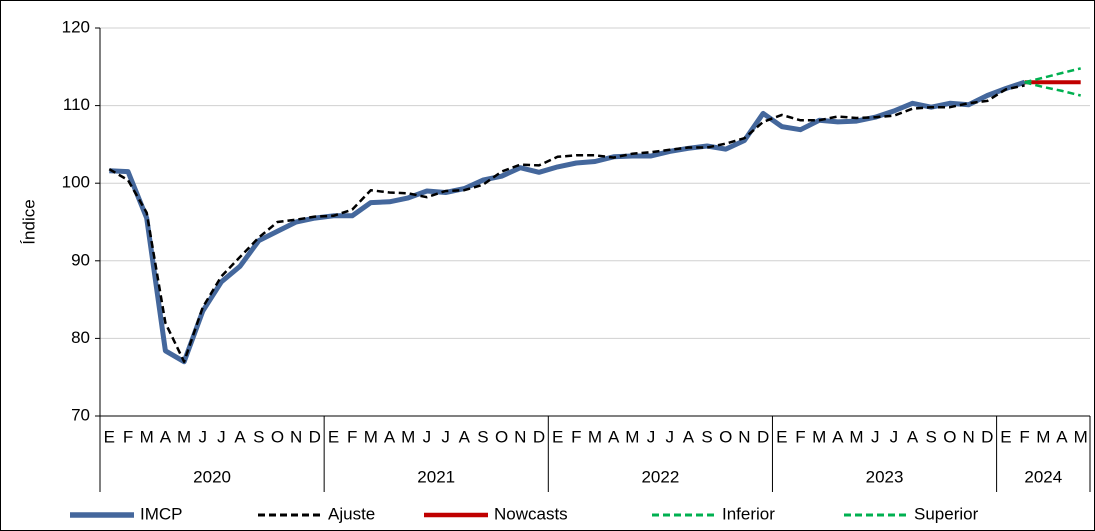 This screenshot has width=1095, height=531. I want to click on legend-label: Ajuste, so click(351, 513).